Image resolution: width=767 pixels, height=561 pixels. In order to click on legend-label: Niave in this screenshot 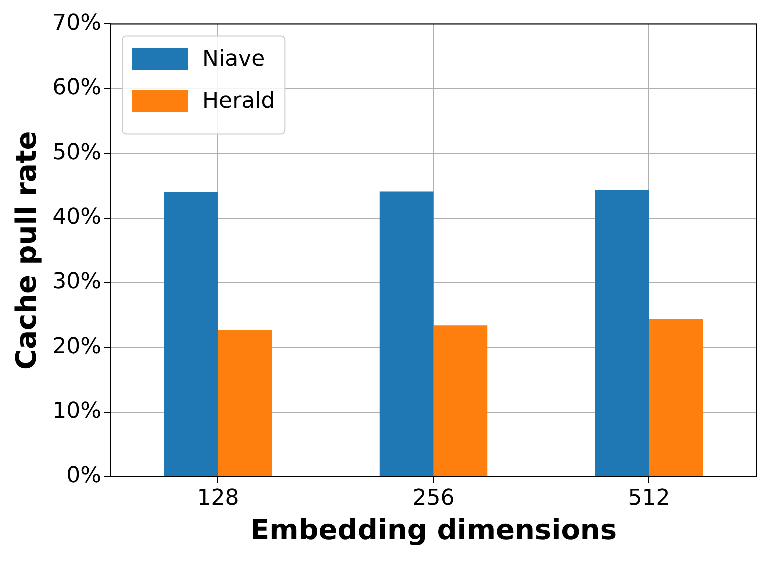, I will do `click(234, 59)`.